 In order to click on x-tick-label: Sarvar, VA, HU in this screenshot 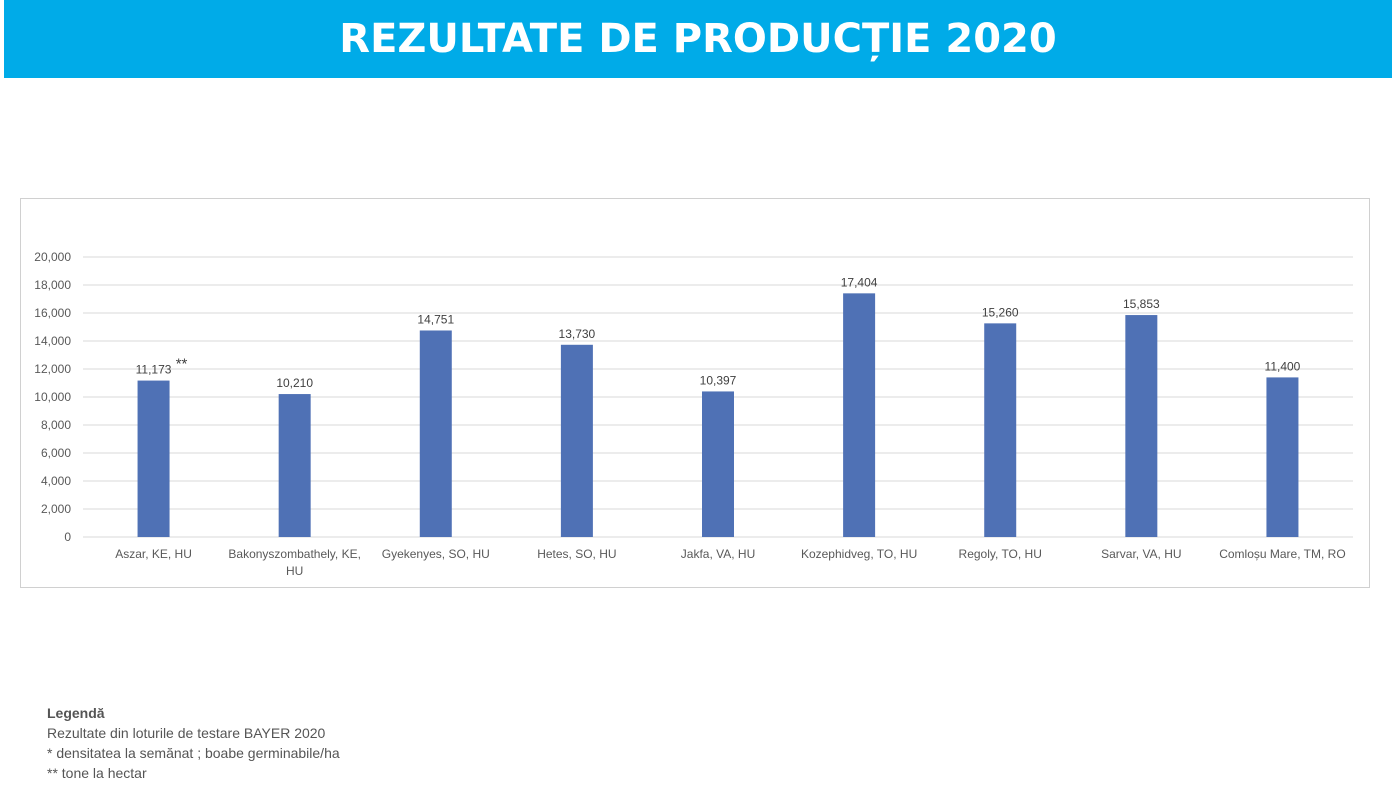, I will do `click(1141, 554)`.